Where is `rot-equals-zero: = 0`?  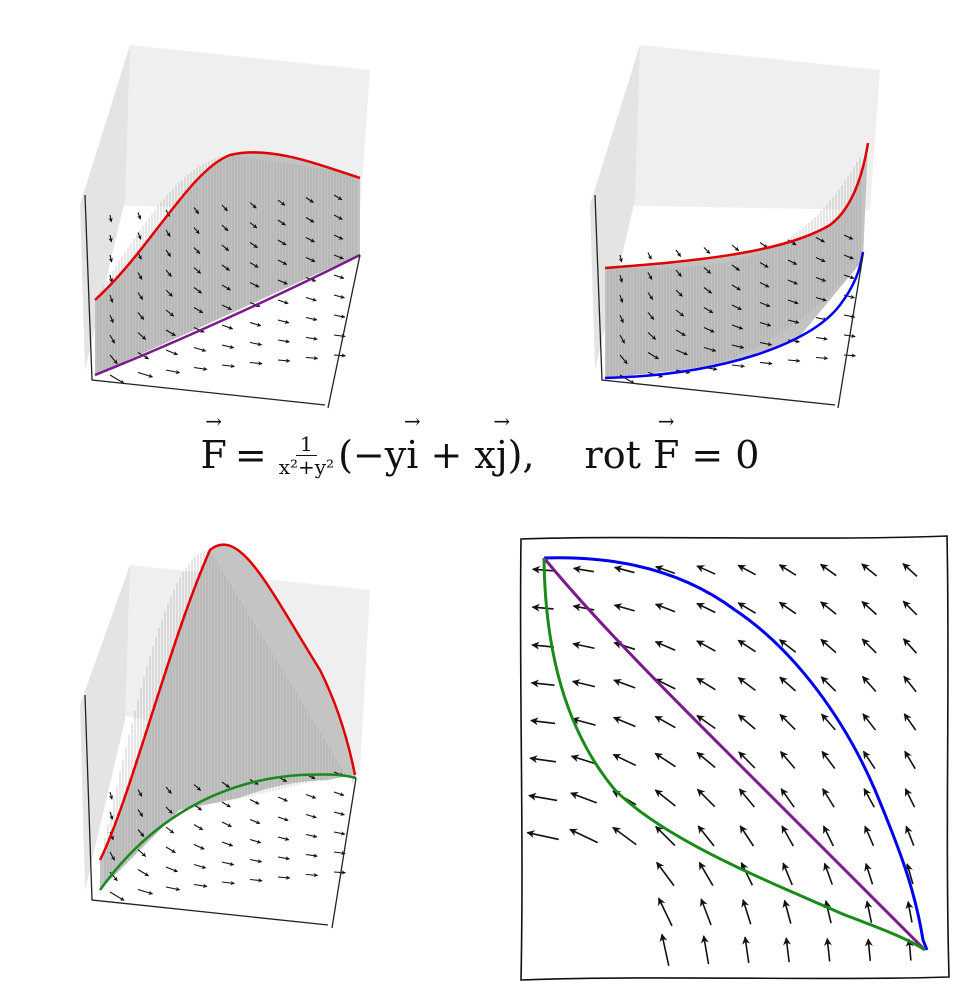
rot-equals-zero: = 0 is located at coordinates (719, 455).